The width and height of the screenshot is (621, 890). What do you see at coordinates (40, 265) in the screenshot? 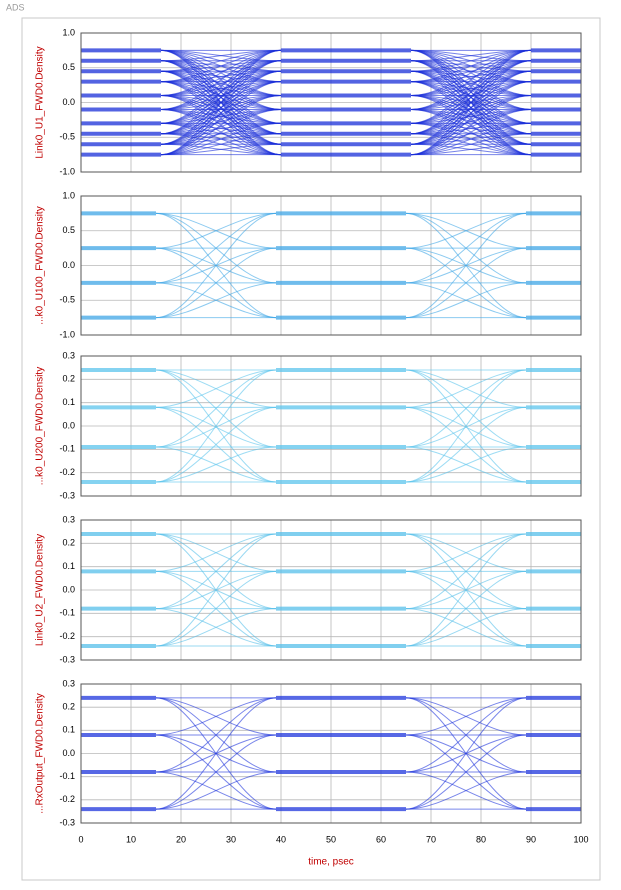
I see `y-axis-label: ...k0_U100_FWD0.Density` at bounding box center [40, 265].